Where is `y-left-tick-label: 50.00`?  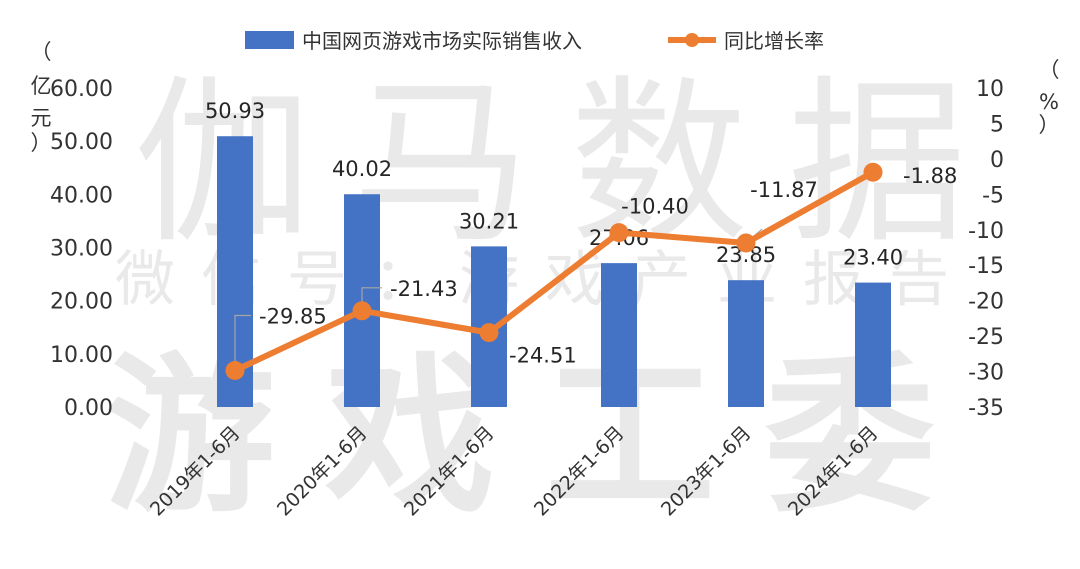
y-left-tick-label: 50.00 is located at coordinates (81, 142).